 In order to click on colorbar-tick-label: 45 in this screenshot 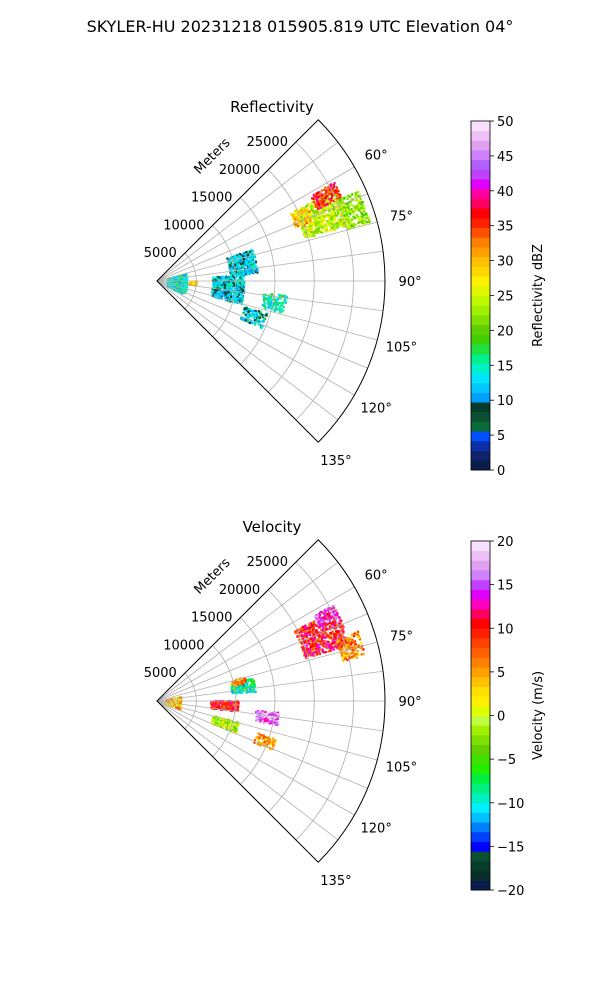, I will do `click(505, 157)`.